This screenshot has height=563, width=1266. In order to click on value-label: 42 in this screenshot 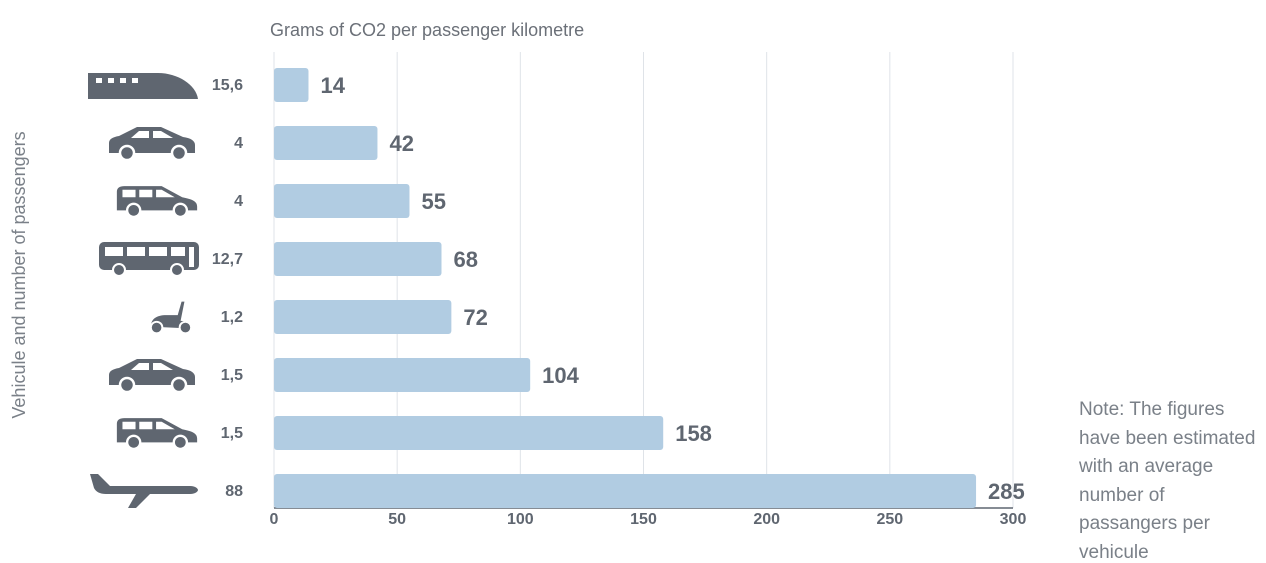, I will do `click(401, 143)`.